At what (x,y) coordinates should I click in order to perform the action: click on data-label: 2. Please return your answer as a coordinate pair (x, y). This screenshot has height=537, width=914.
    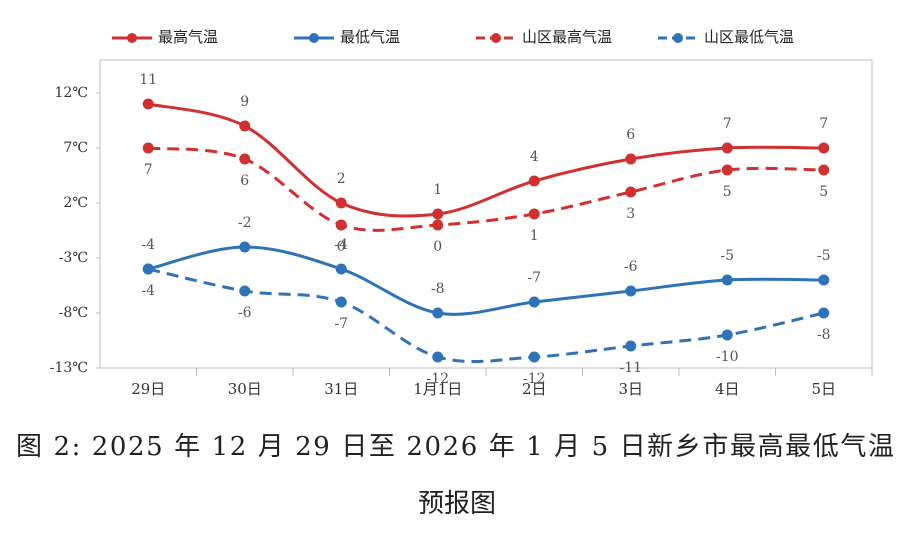
    Looking at the image, I should click on (341, 179).